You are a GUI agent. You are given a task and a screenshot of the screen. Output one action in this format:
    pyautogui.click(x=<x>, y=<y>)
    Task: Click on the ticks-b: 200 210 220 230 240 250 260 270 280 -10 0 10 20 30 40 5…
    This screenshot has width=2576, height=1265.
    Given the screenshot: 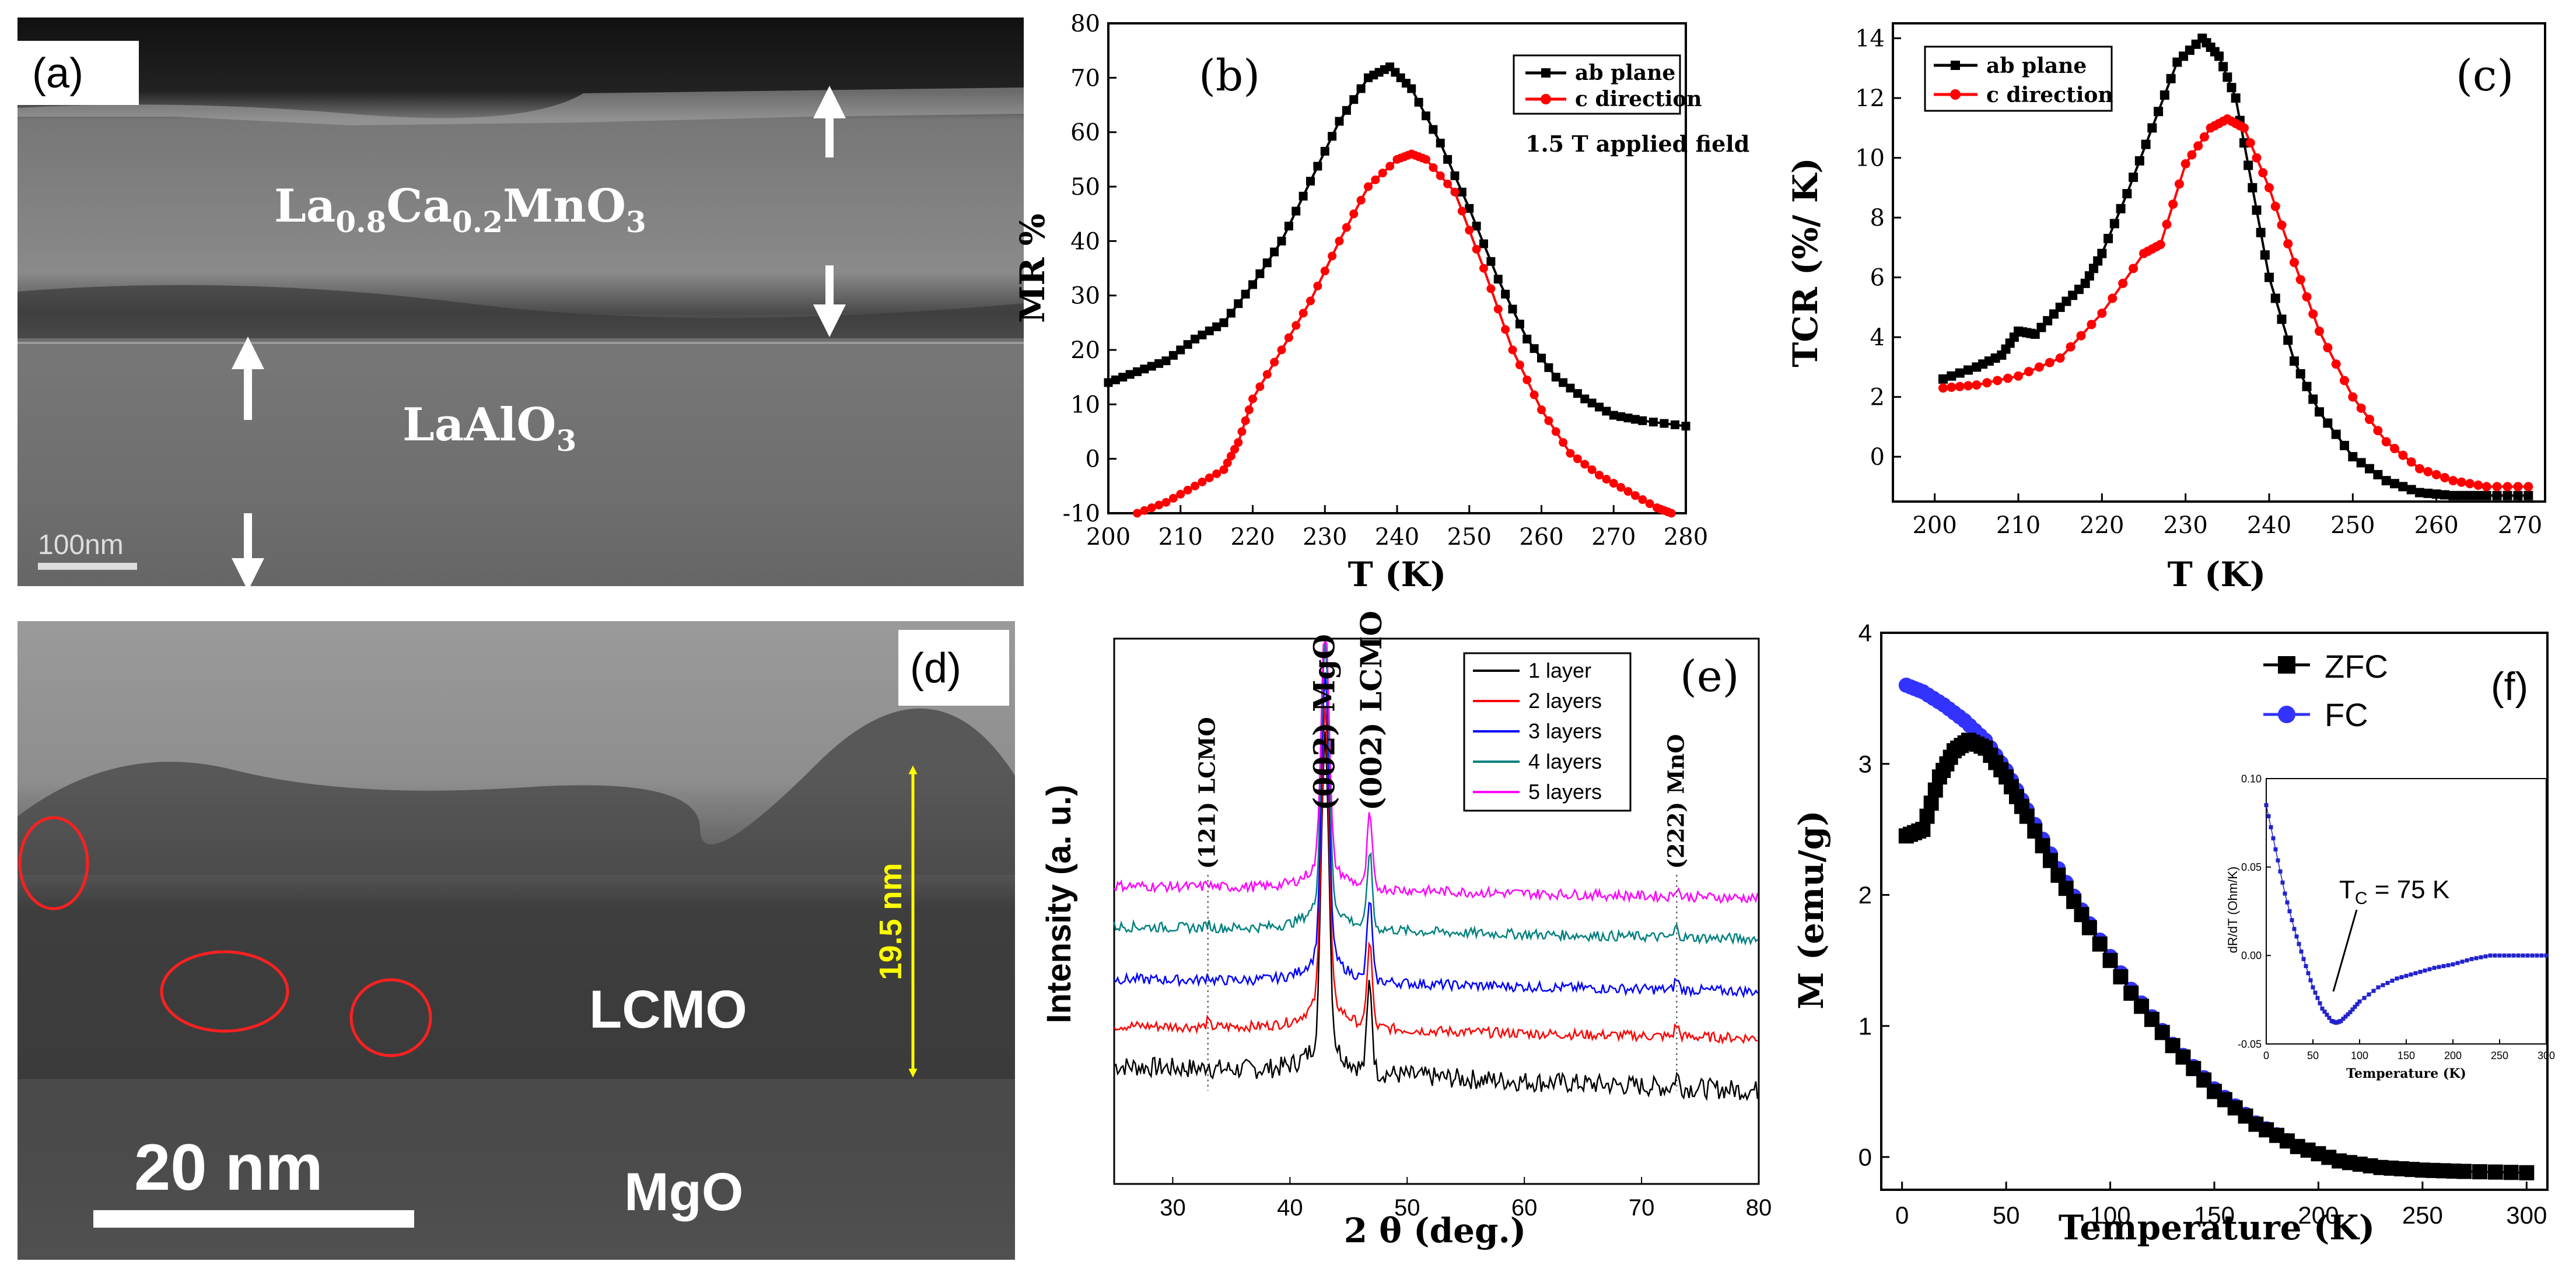 What is the action you would take?
    pyautogui.click(x=1386, y=281)
    